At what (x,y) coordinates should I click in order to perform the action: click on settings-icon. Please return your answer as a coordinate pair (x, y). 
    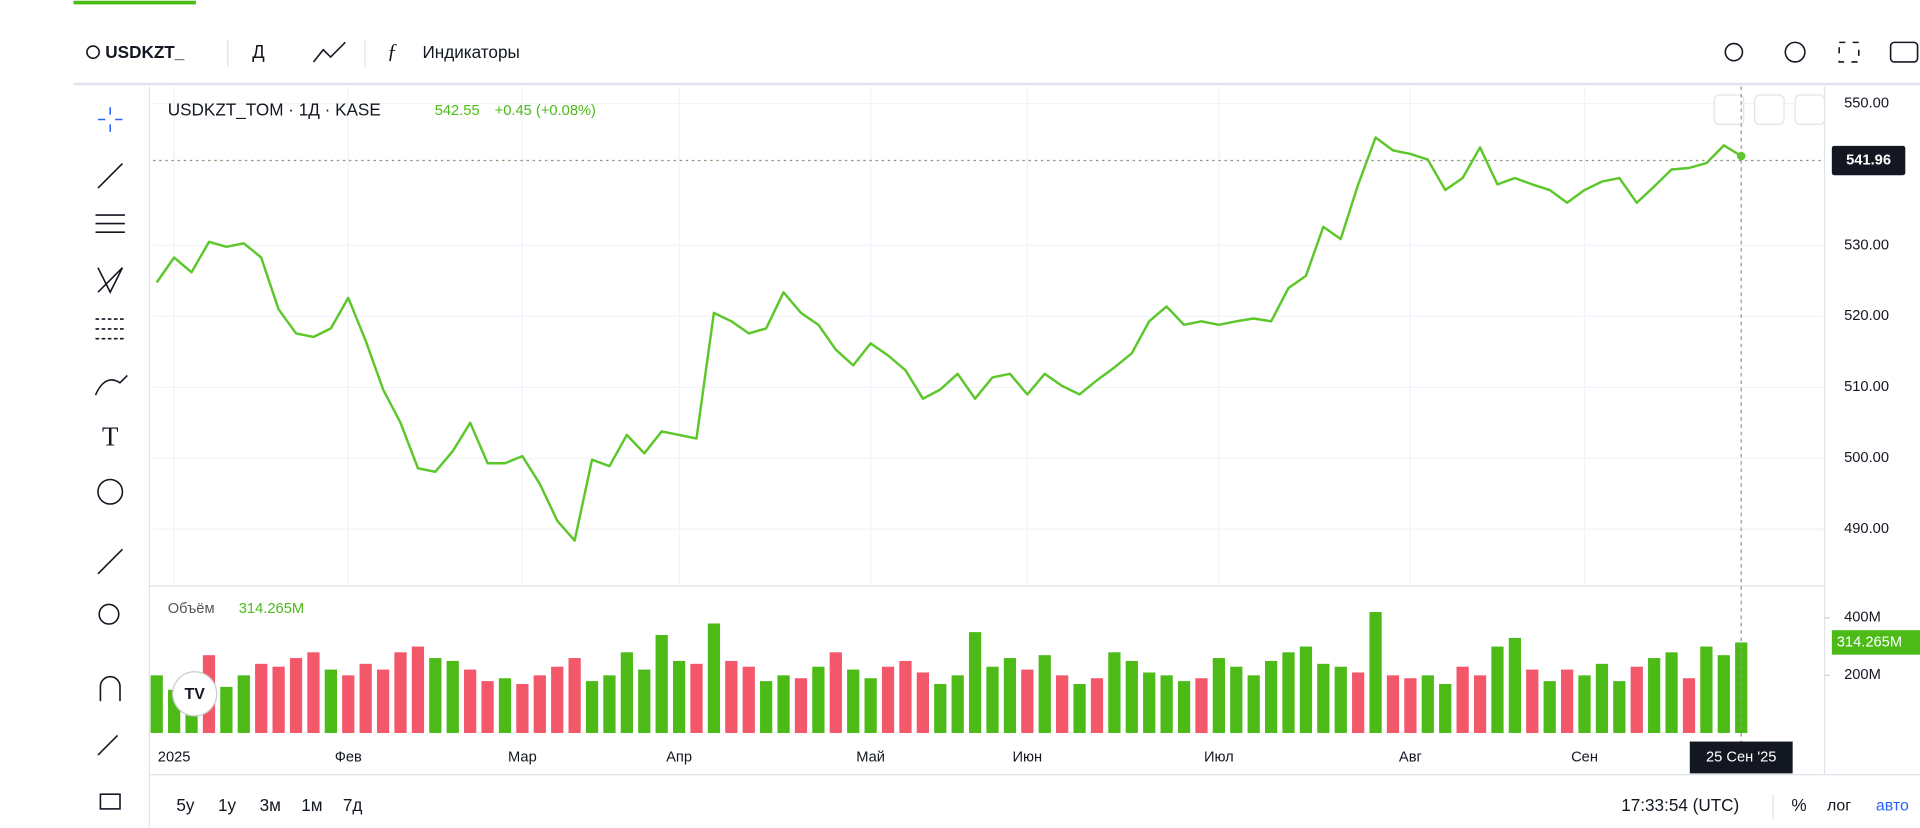
    Looking at the image, I should click on (1795, 52).